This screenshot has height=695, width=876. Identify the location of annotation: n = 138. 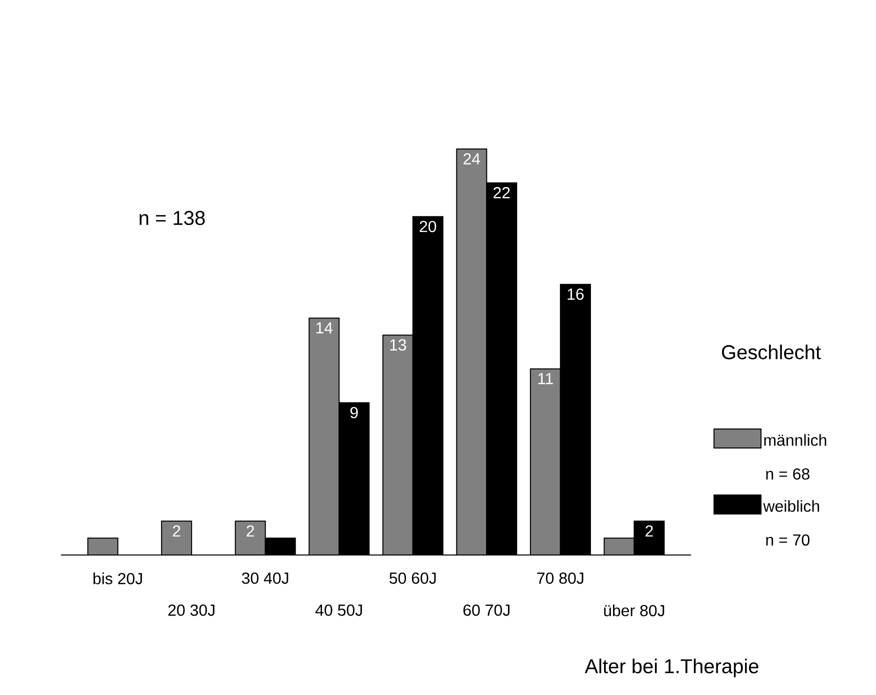
(172, 218).